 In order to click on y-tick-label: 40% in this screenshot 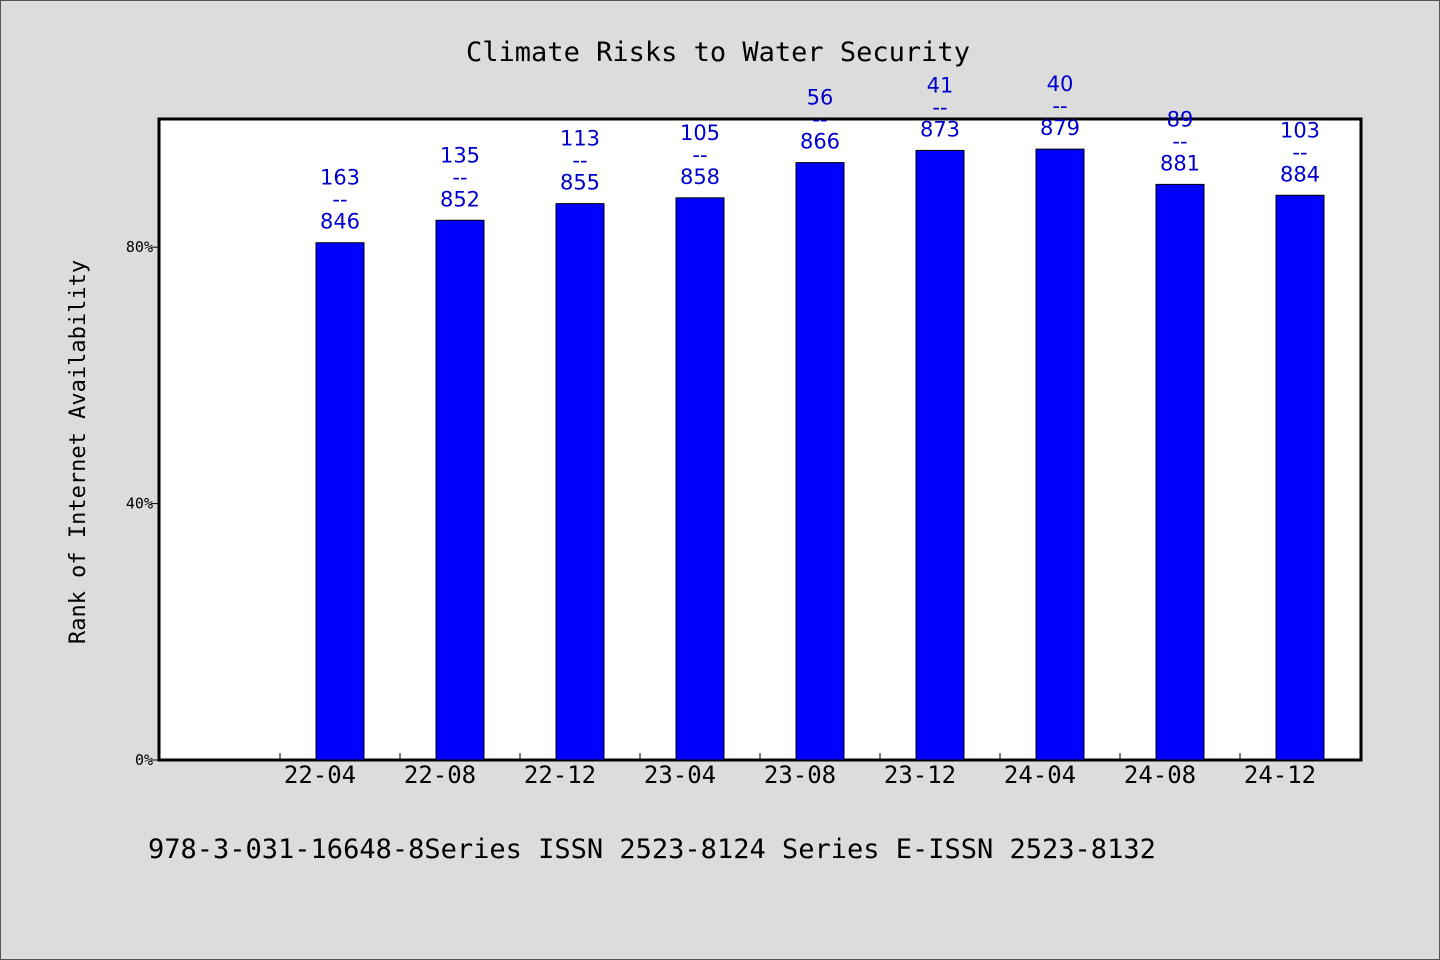, I will do `click(139, 504)`.